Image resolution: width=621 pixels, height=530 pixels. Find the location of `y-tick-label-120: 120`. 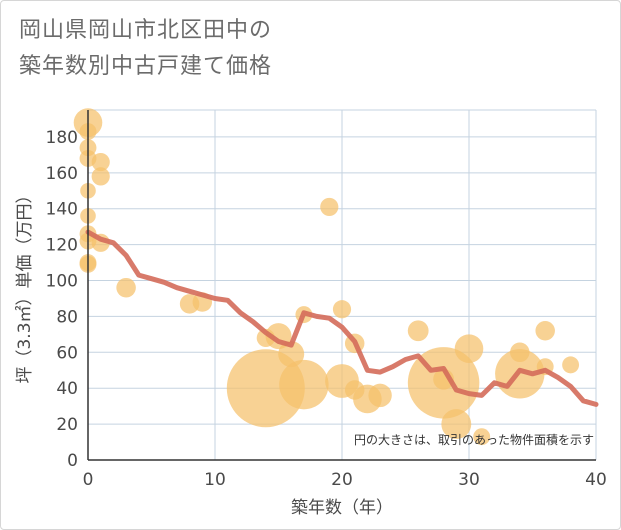

y-tick-label-120: 120 is located at coordinates (62, 246).